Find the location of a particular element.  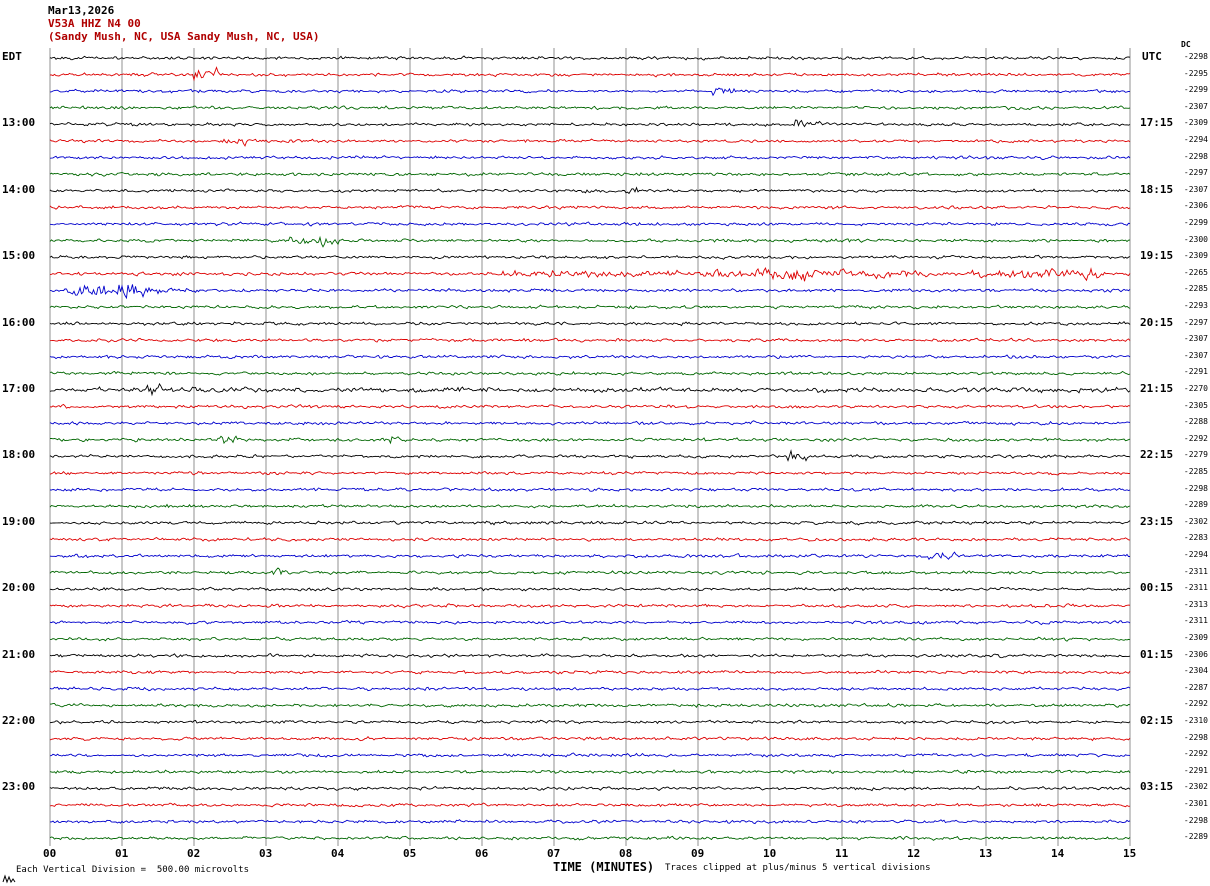

x-tick-label: 12 is located at coordinates (914, 853).